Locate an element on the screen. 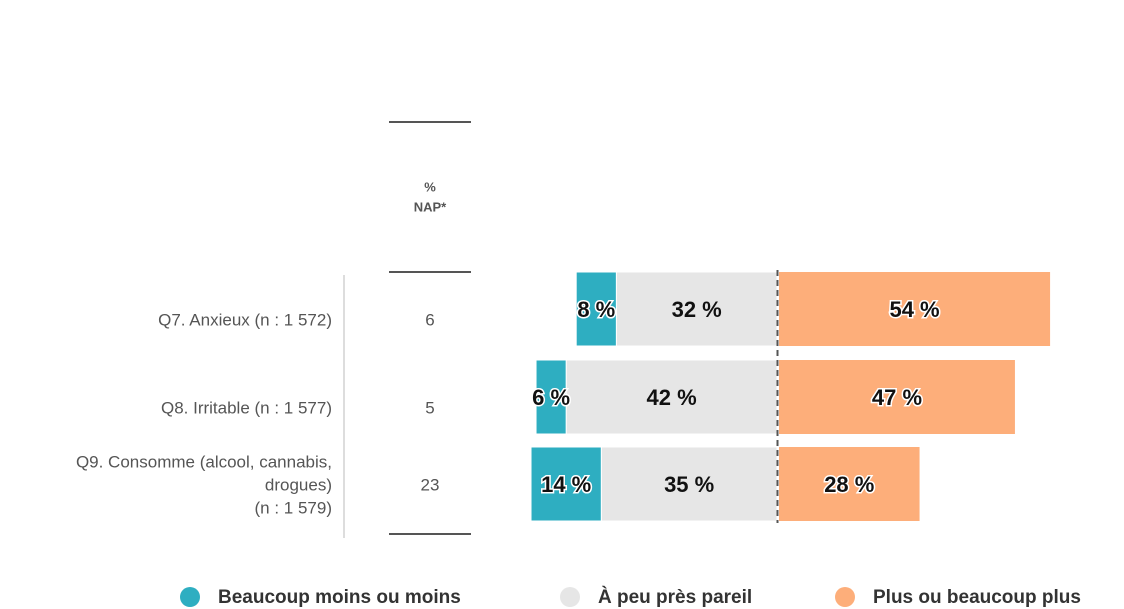  data-label: 14 % is located at coordinates (566, 484).